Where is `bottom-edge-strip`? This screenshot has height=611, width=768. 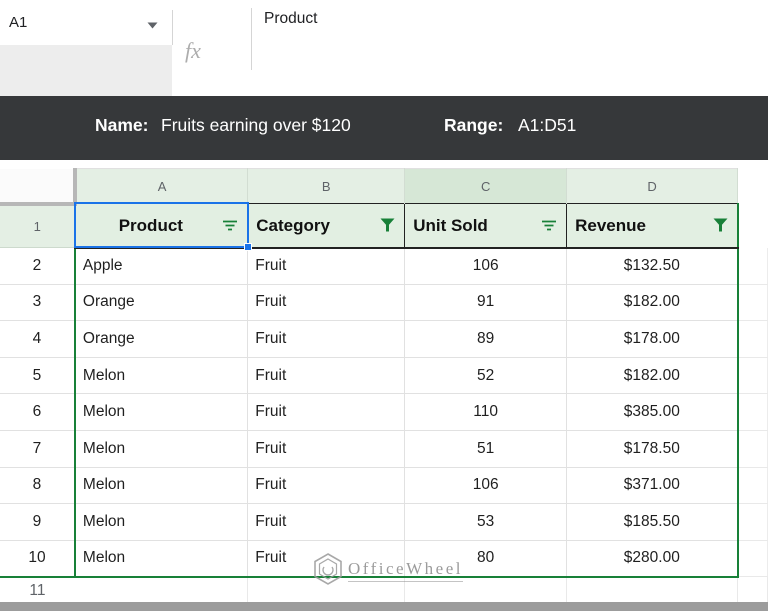
bottom-edge-strip is located at coordinates (384, 606).